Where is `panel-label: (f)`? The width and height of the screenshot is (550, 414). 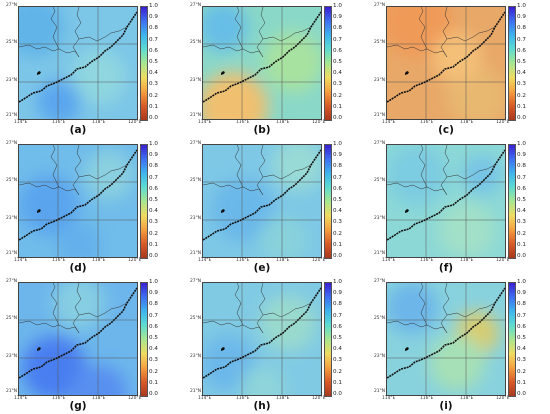
panel-label: (f) is located at coordinates (446, 268).